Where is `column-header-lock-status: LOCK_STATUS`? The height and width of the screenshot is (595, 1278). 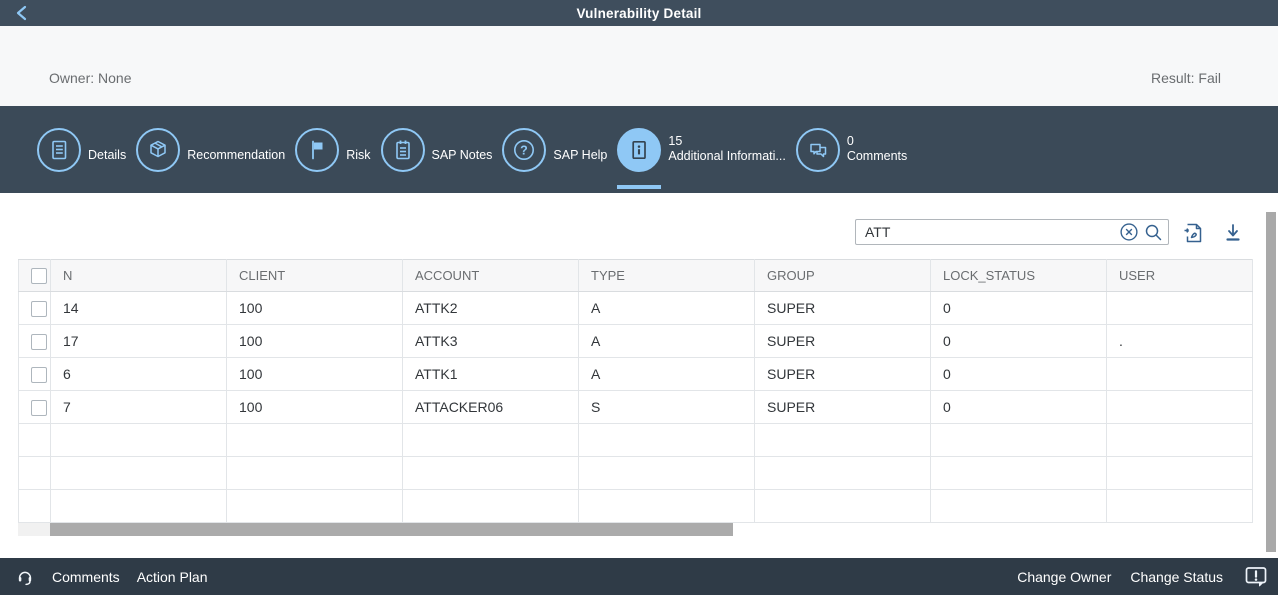 column-header-lock-status: LOCK_STATUS is located at coordinates (1018, 275).